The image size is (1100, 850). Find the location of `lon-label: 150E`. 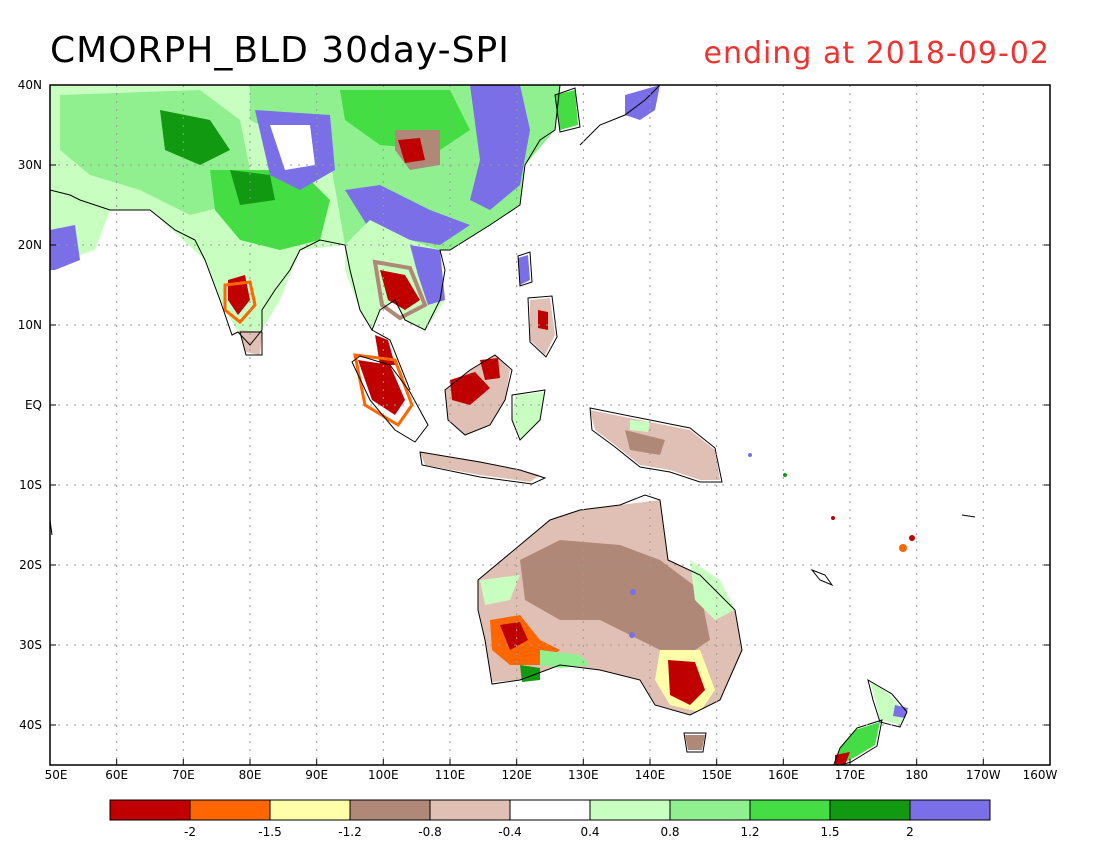

lon-label: 150E is located at coordinates (716, 775).